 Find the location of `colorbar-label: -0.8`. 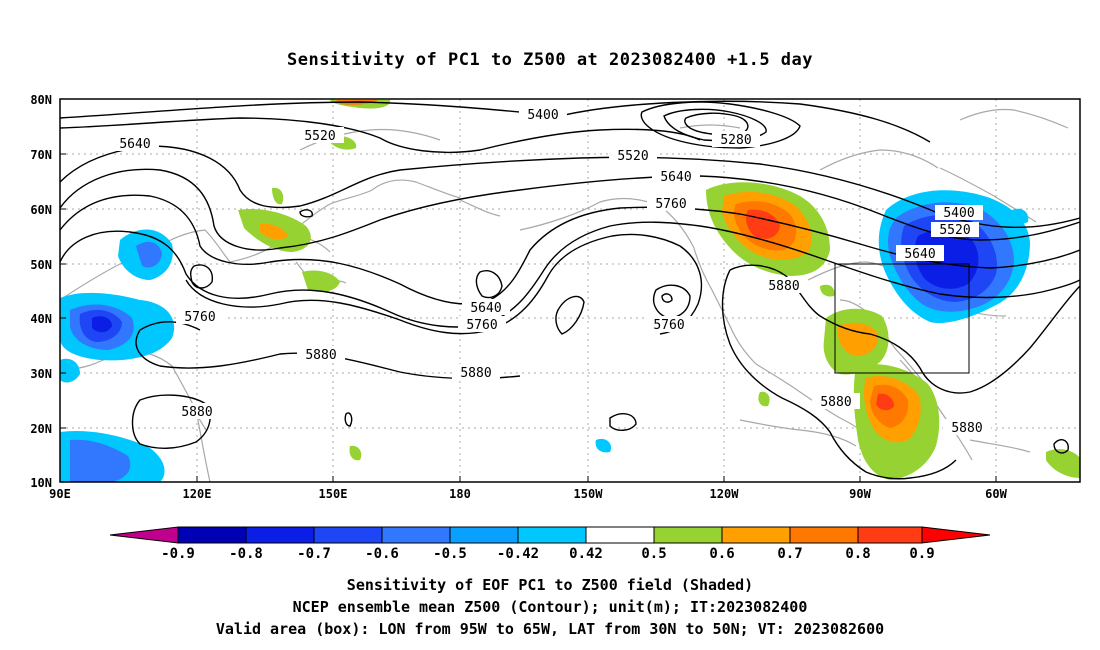

colorbar-label: -0.8 is located at coordinates (246, 554).